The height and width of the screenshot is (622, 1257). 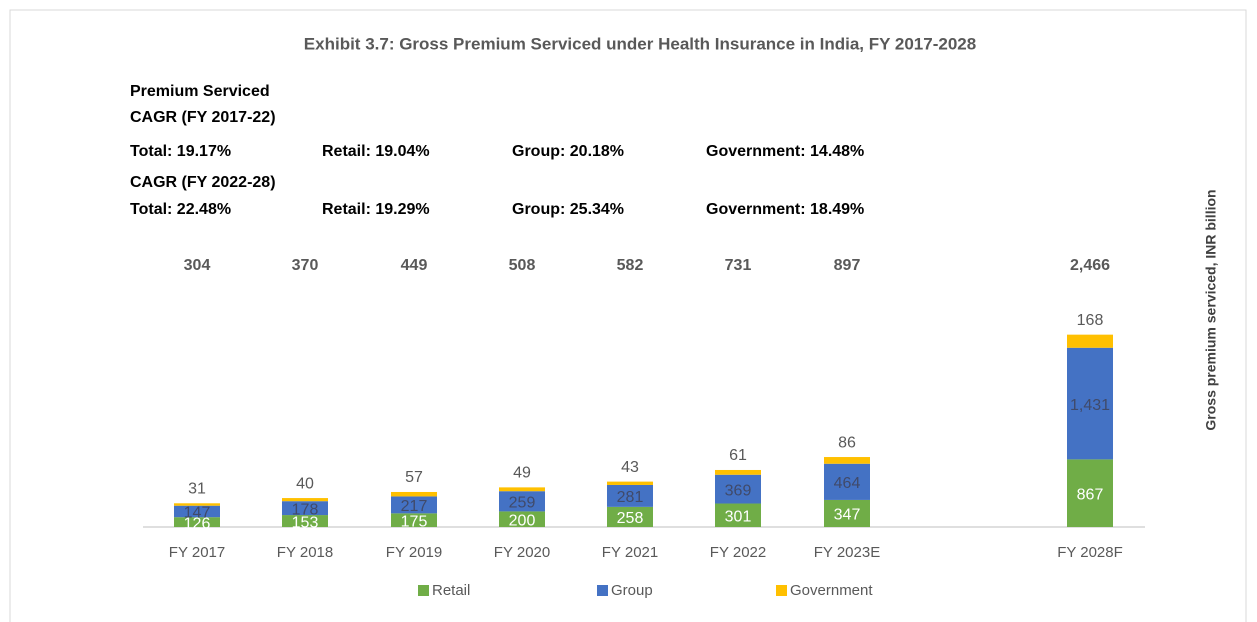 I want to click on total-label: 582, so click(x=630, y=265).